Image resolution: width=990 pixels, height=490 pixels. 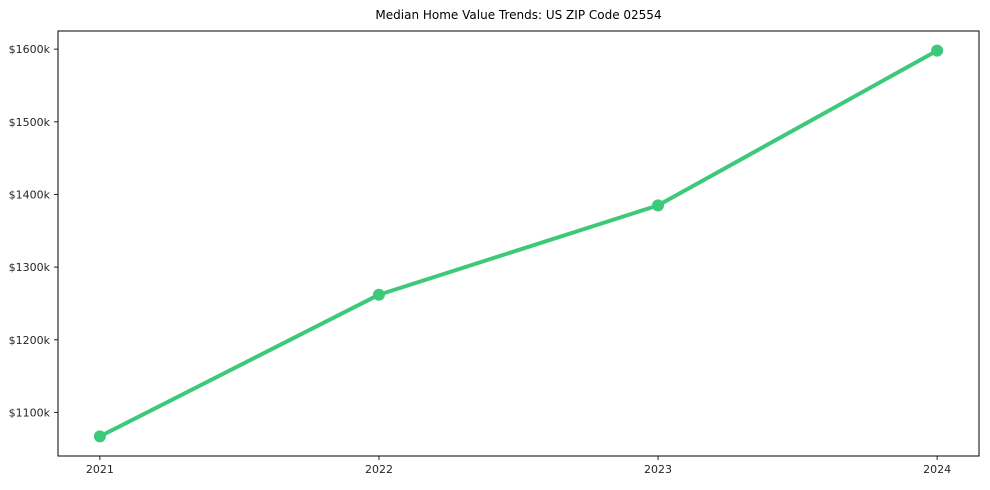 I want to click on x-tick-label: 2024, so click(x=937, y=469).